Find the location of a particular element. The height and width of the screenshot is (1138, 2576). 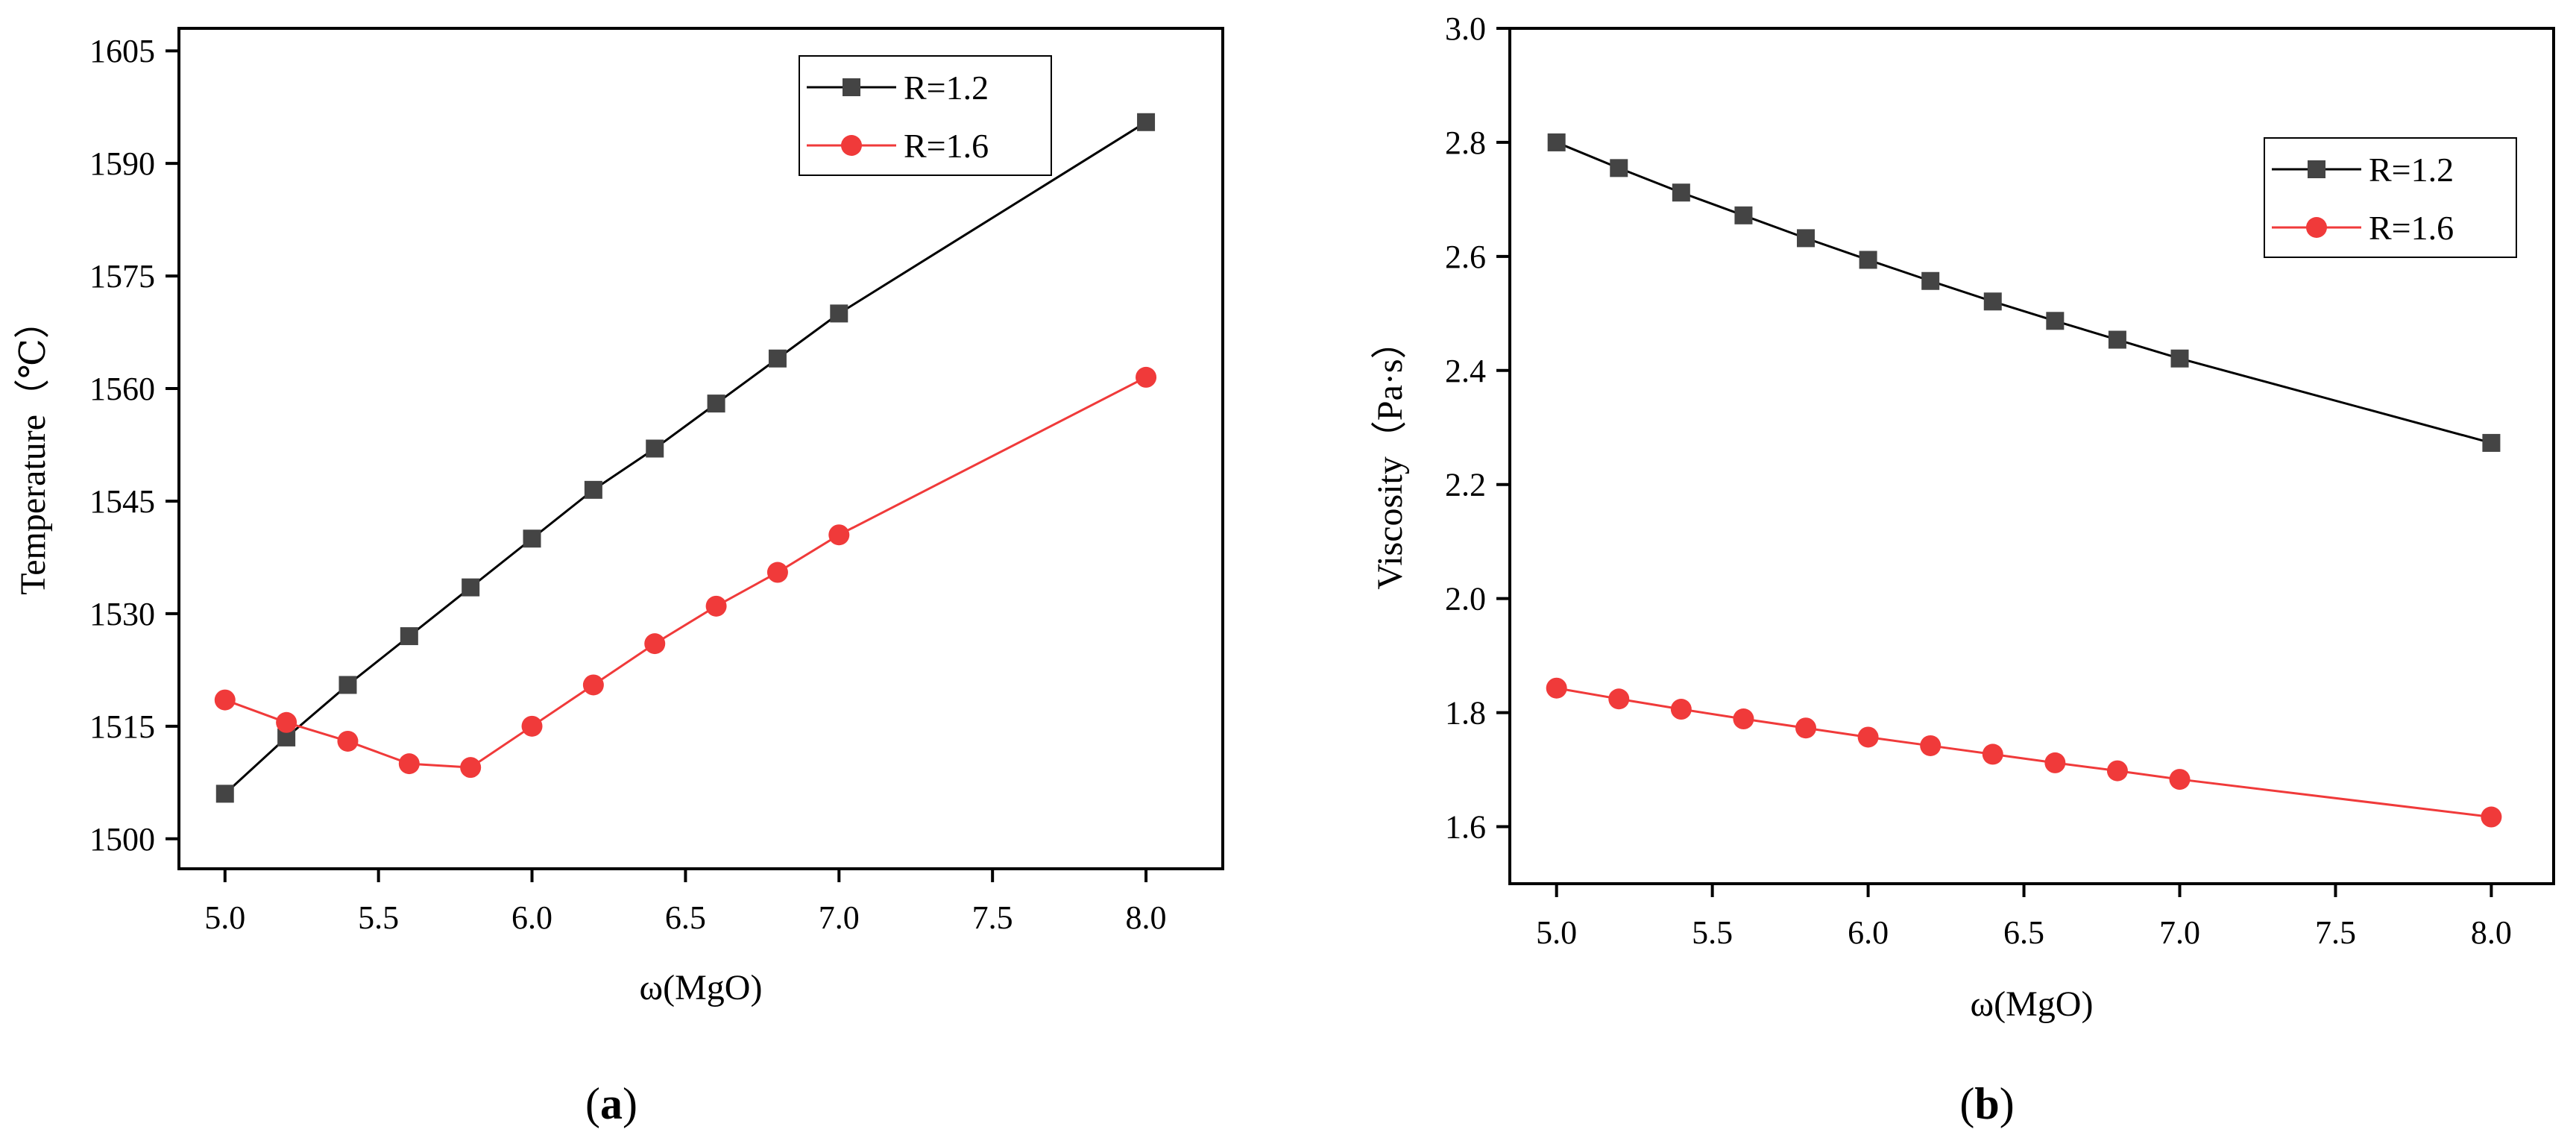

panel-b-x-tick-label: 5.0 is located at coordinates (1557, 932).